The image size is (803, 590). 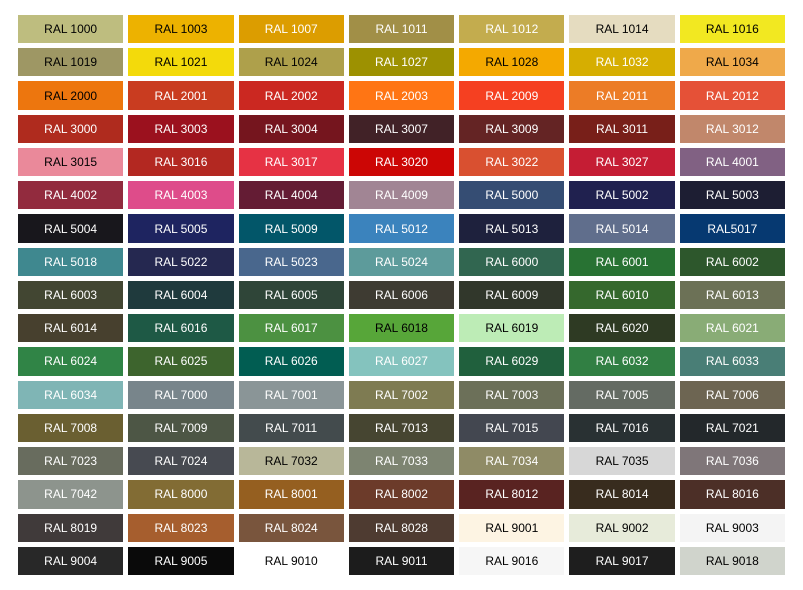 I want to click on ral-swatch-ral-6003: RAL 6003, so click(x=71, y=295).